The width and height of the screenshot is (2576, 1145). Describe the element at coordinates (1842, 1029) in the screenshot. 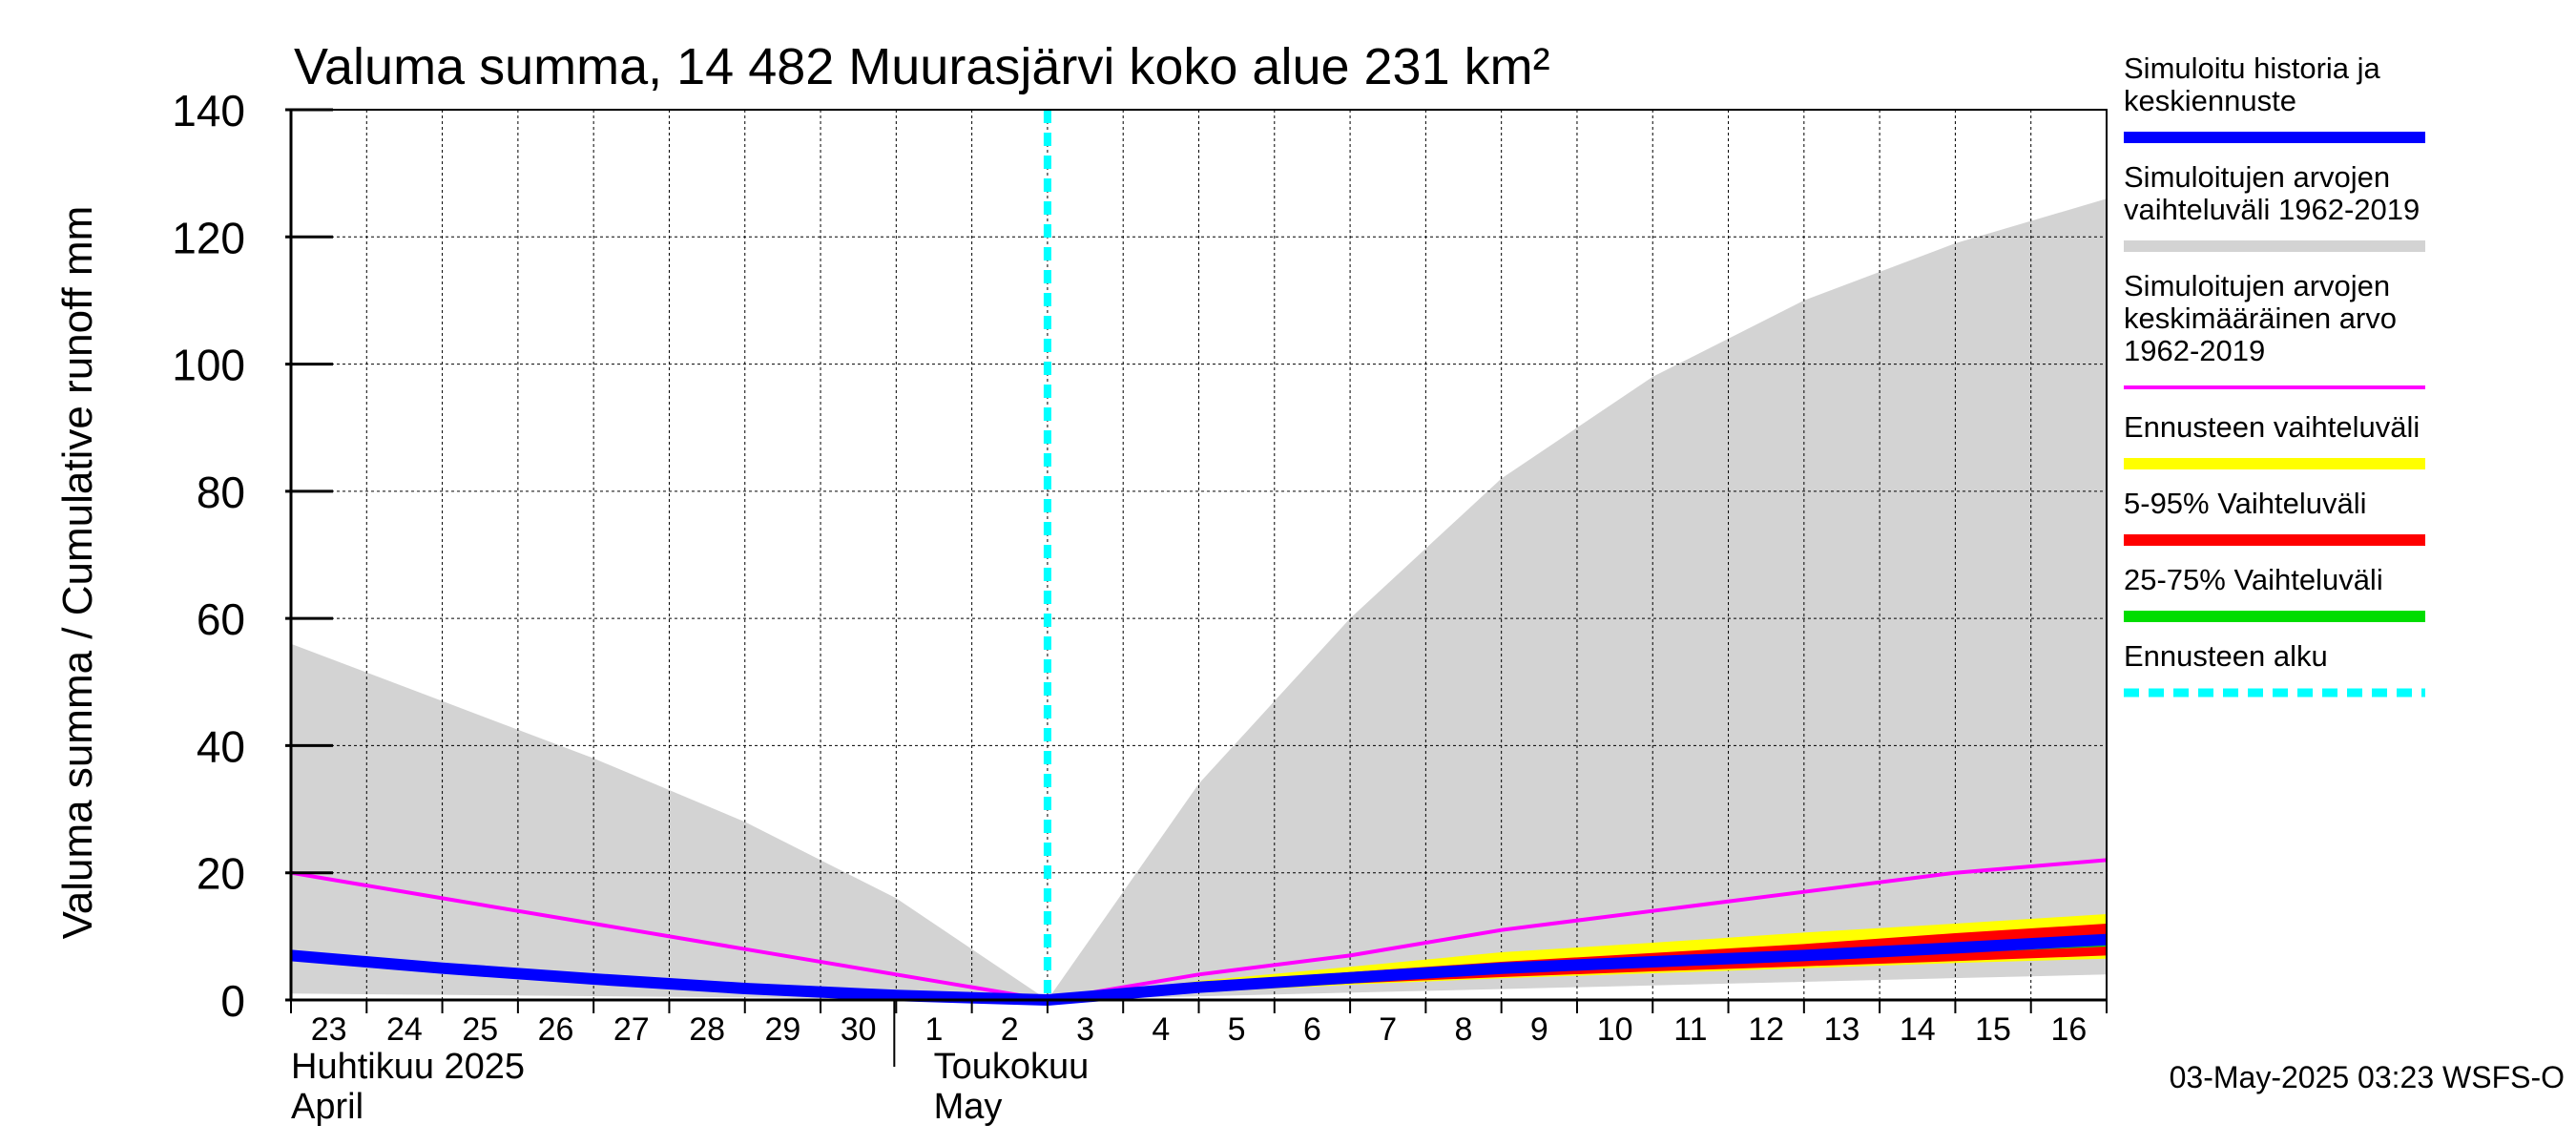

I see `x-tick-label: 13` at that location.